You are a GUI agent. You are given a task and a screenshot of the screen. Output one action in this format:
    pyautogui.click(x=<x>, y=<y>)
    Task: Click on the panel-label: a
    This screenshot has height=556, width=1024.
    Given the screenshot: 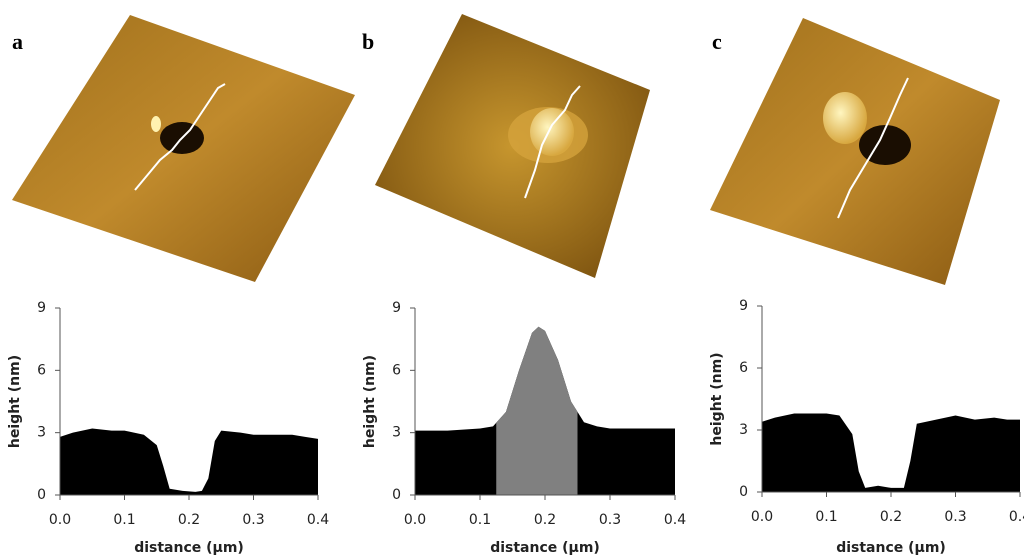 What is the action you would take?
    pyautogui.click(x=17, y=41)
    